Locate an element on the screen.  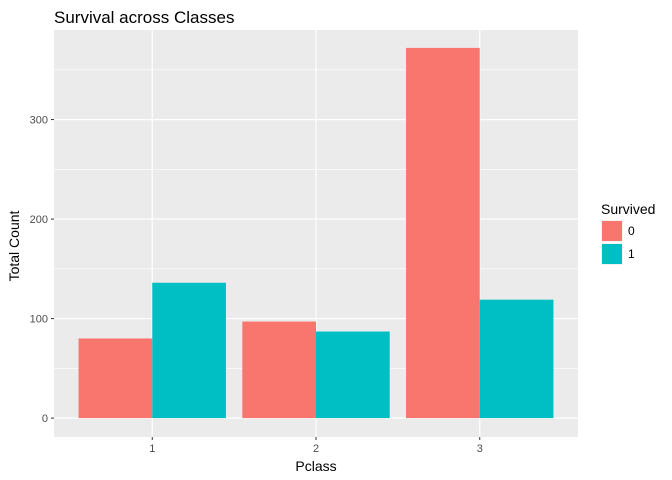
x-axis-label: Pclass is located at coordinates (315, 466).